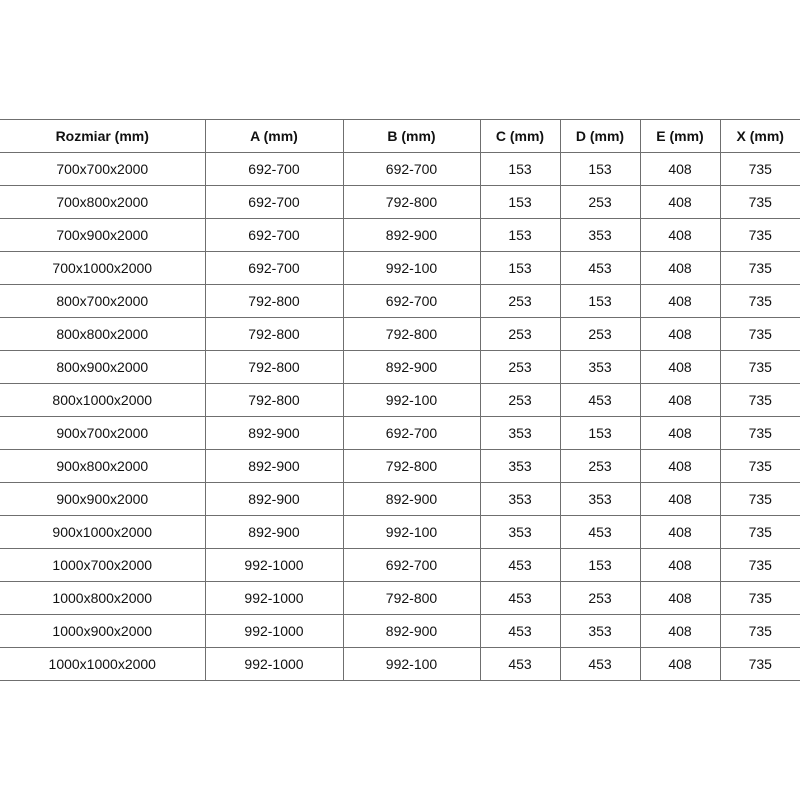 Image resolution: width=800 pixels, height=800 pixels. What do you see at coordinates (103, 334) in the screenshot?
I see `table-cell: 800x800x2000` at bounding box center [103, 334].